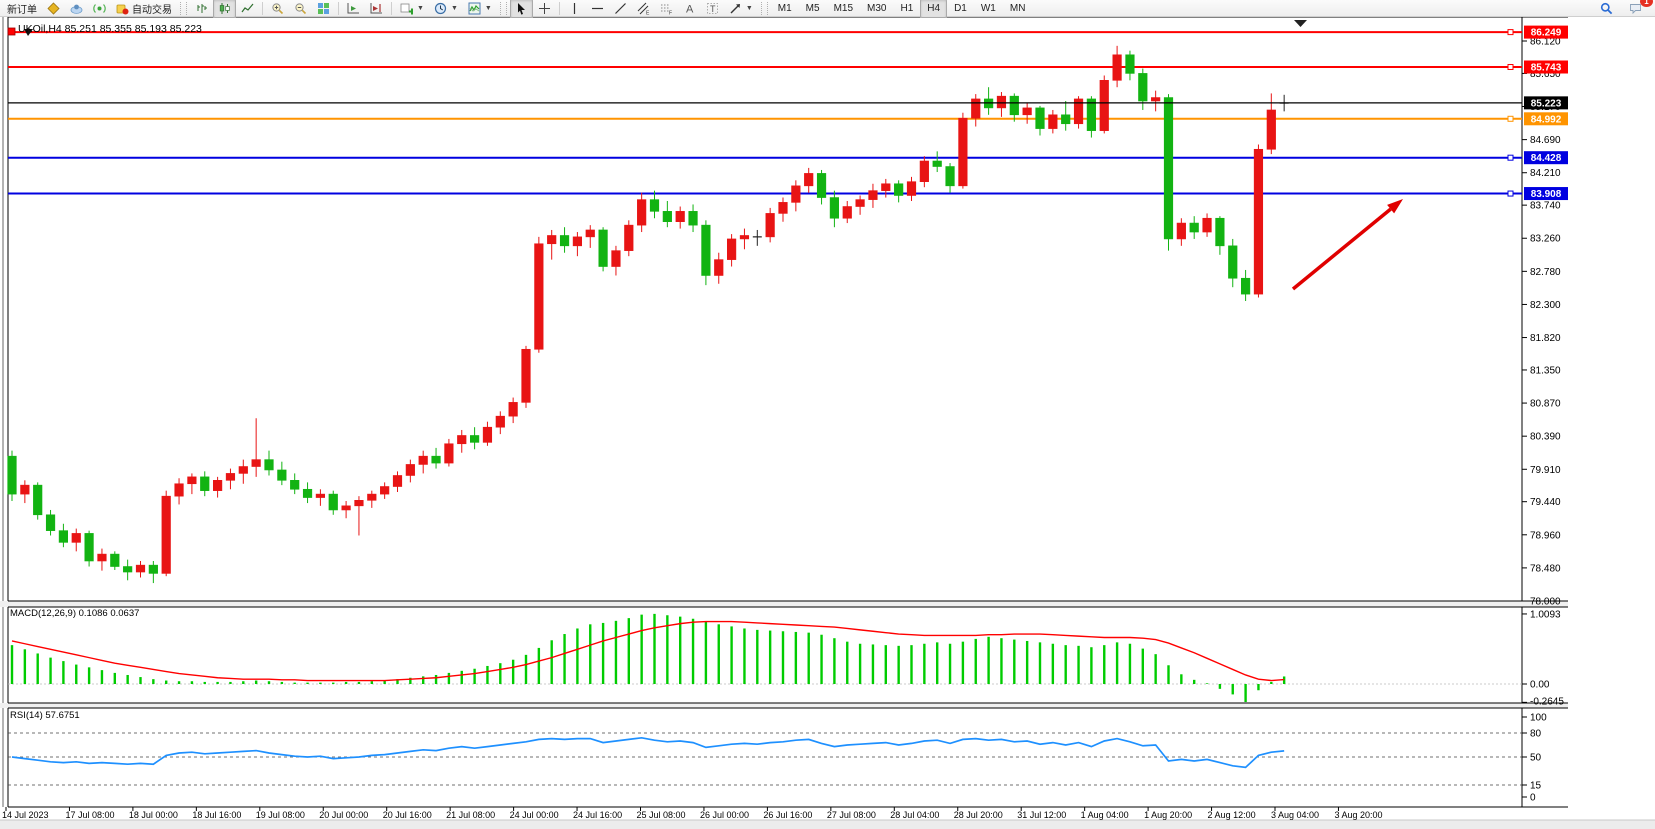  I want to click on timeframe-w1-button: W1, so click(988, 9).